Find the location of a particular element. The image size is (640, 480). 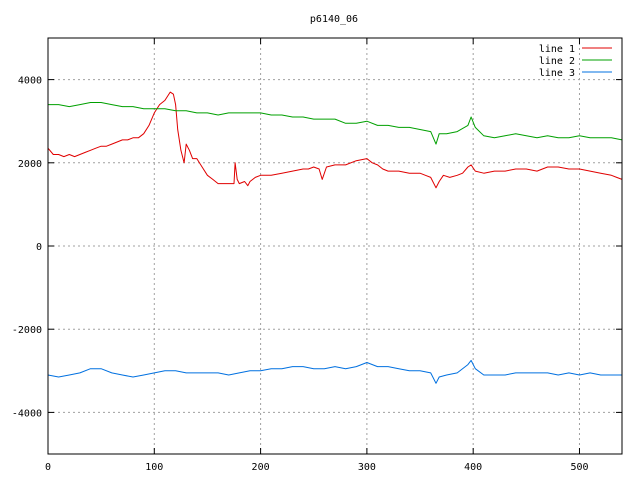

x-tick-label: 200 is located at coordinates (261, 467).